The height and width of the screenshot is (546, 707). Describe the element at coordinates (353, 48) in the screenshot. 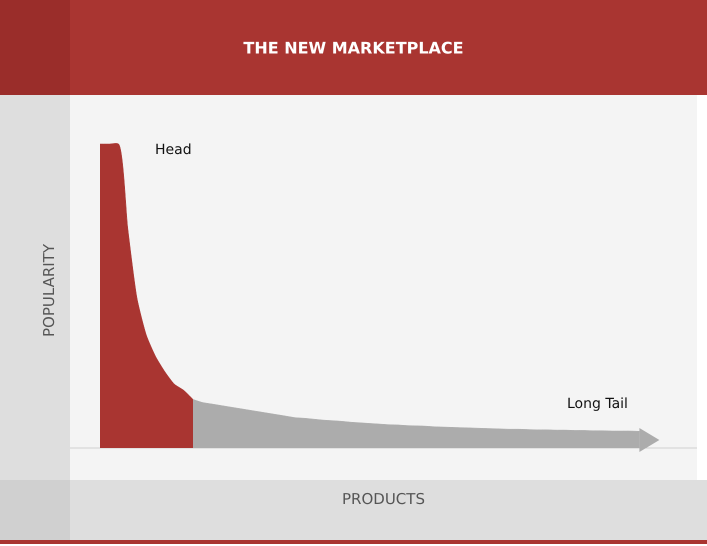

I see `chart-title: THE NEW MARKETPLACE` at that location.